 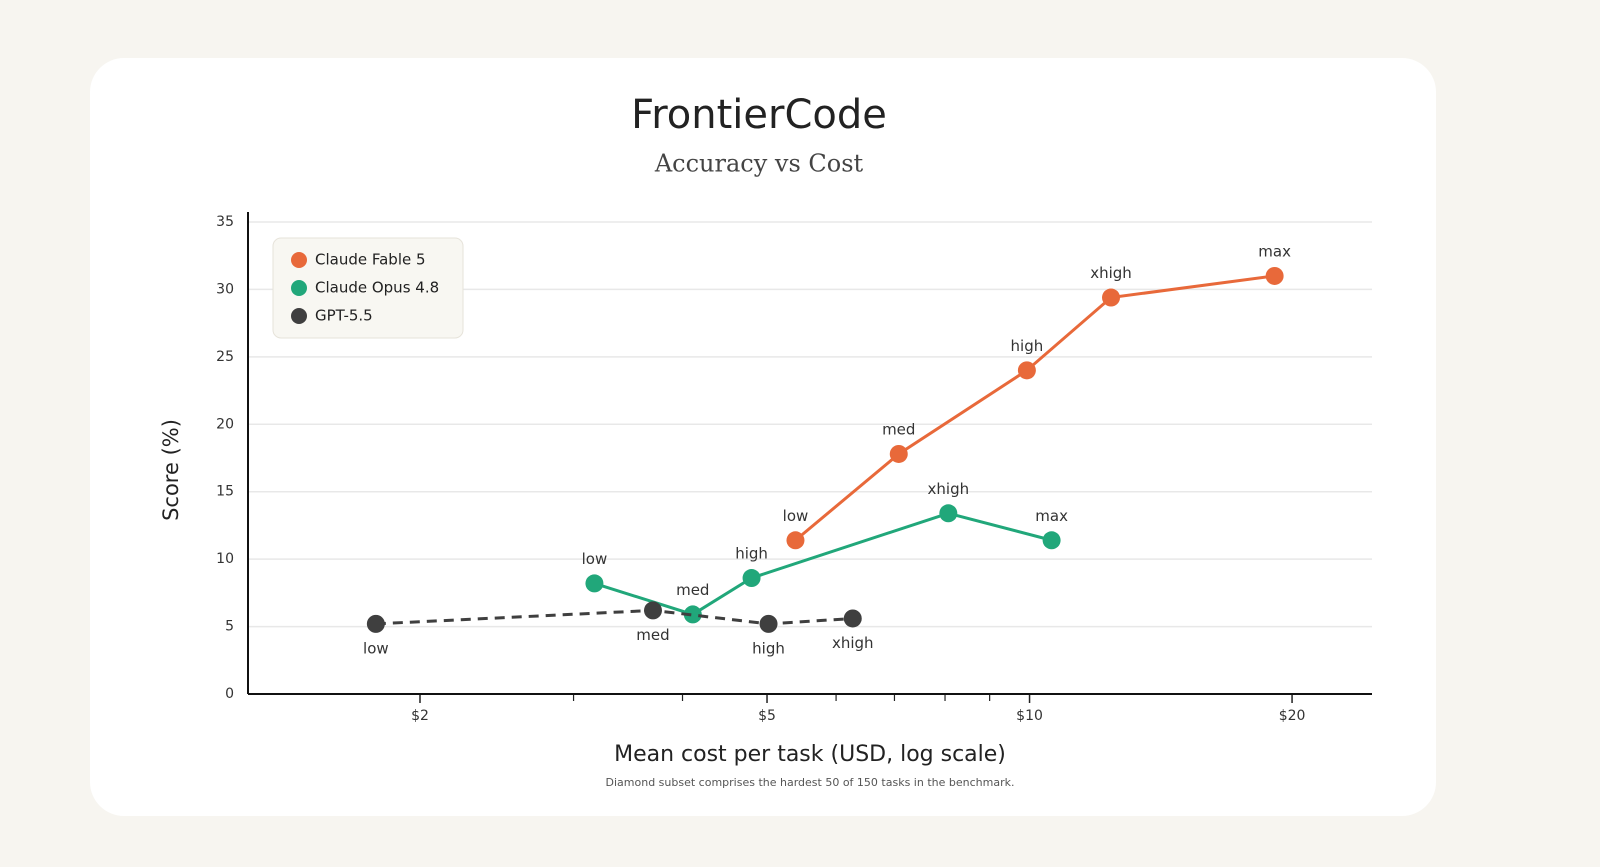 I want to click on x-tick-label: $2, so click(x=420, y=716).